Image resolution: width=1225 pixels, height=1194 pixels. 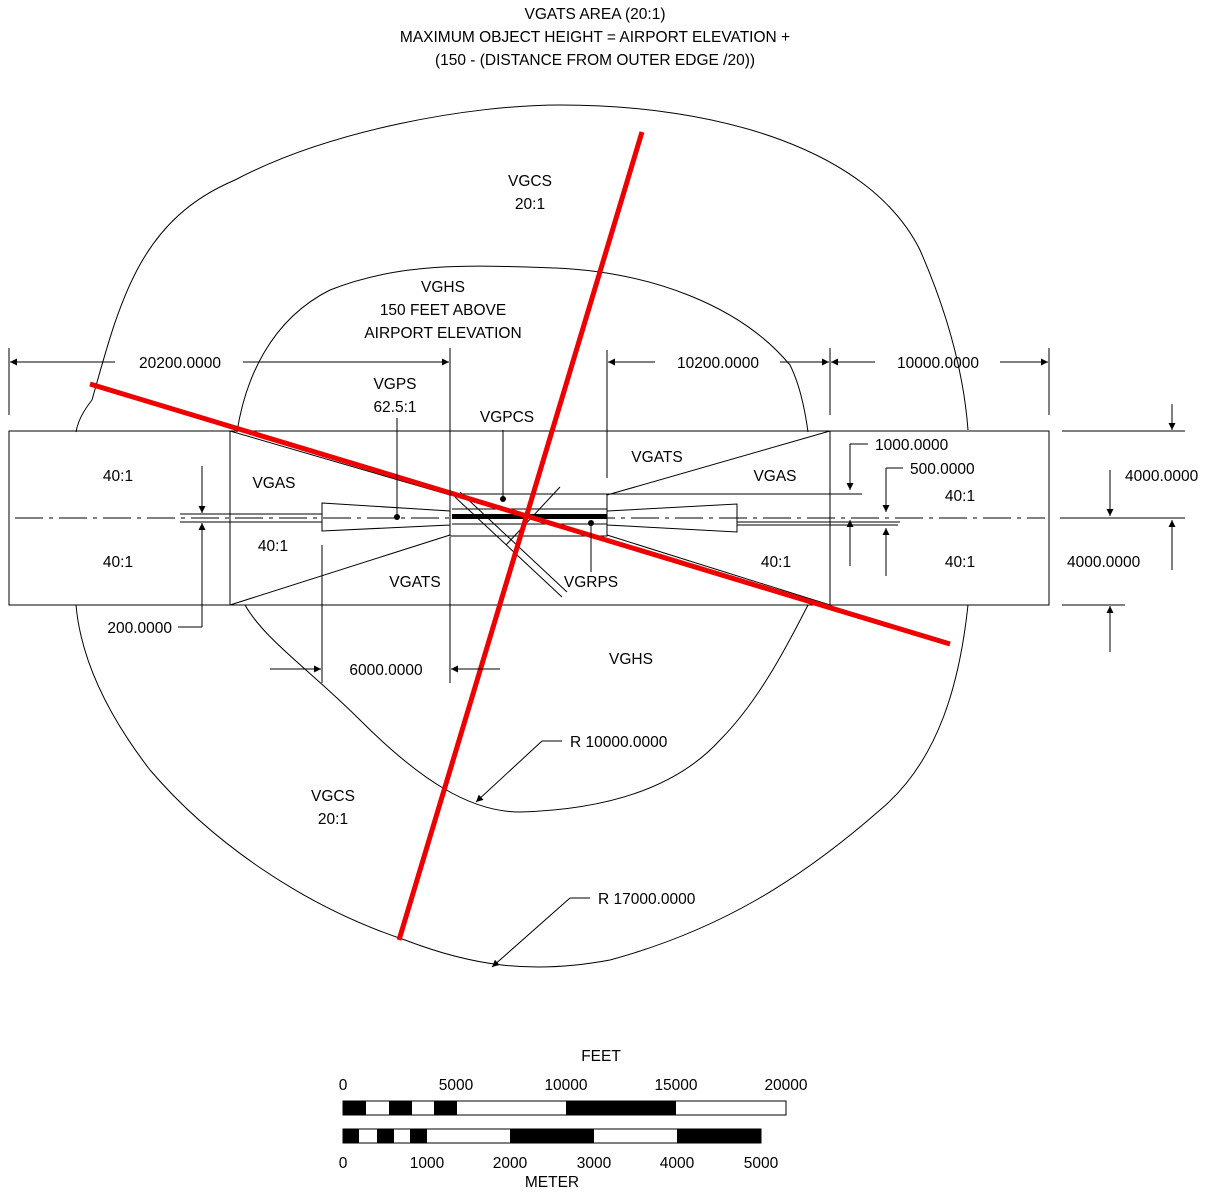 What do you see at coordinates (675, 1085) in the screenshot?
I see `scale-feet-tick-15000: 15000` at bounding box center [675, 1085].